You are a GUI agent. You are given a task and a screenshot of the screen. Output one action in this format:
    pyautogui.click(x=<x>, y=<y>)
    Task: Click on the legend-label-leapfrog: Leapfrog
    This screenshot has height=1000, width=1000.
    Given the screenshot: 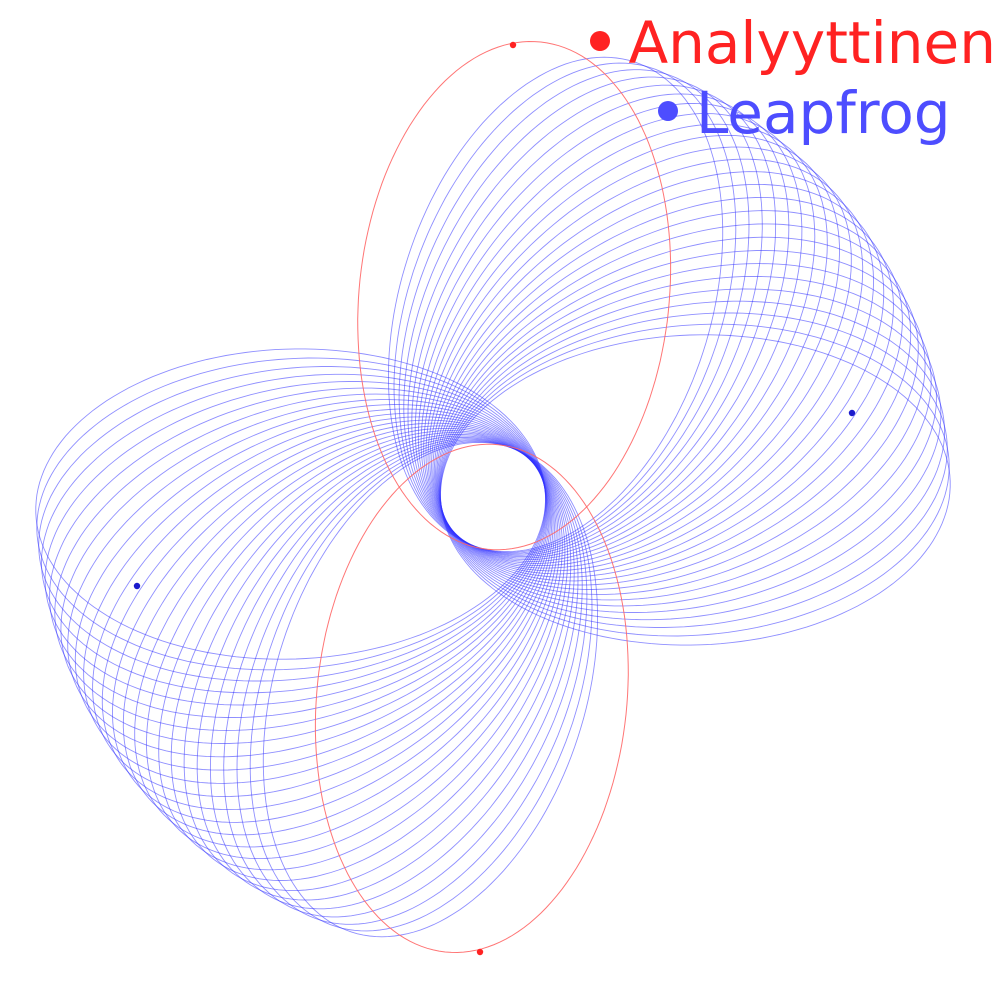 What is the action you would take?
    pyautogui.click(x=823, y=113)
    